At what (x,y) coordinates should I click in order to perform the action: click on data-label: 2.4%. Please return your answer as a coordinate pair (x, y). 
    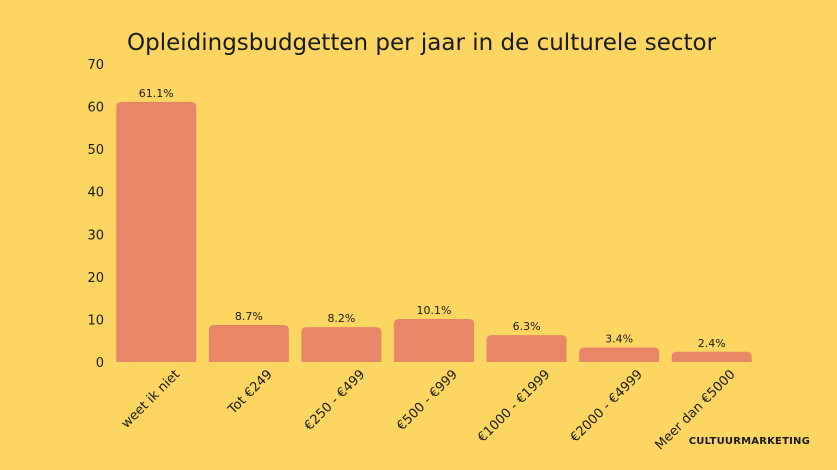
    Looking at the image, I should click on (712, 343).